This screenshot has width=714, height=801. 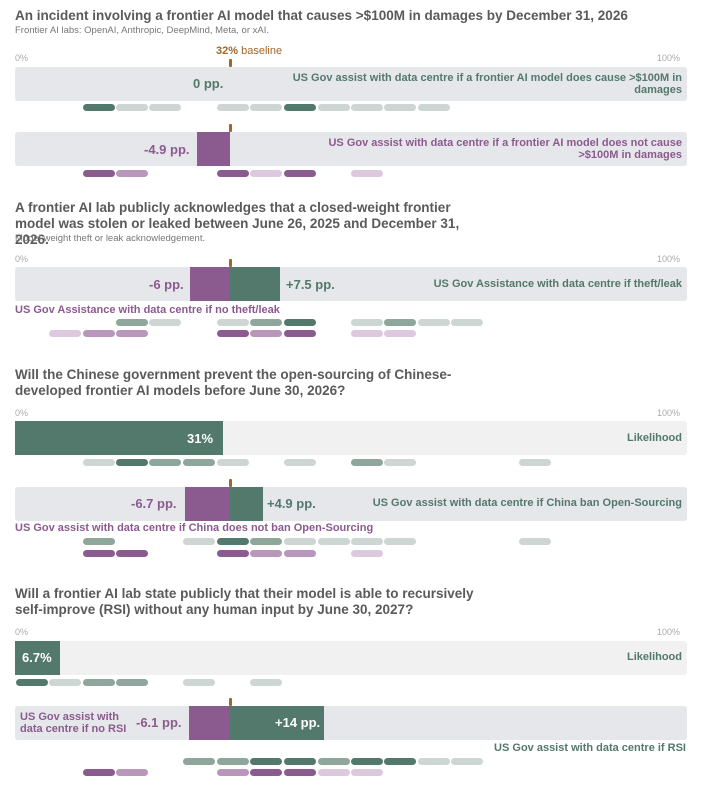 I want to click on chart4-axis-min: 0%, so click(x=22, y=632).